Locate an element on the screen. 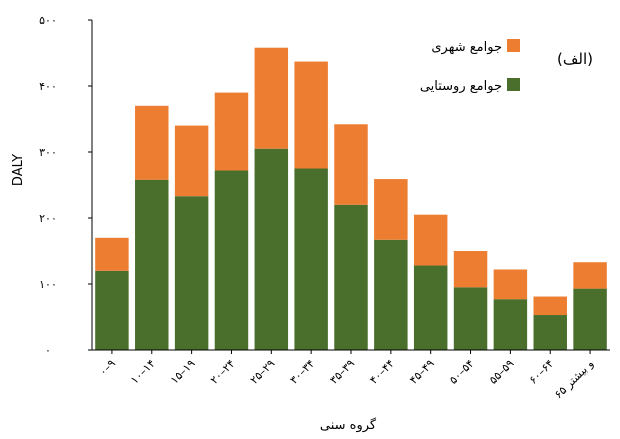  y-axis-label: DALY is located at coordinates (18, 170).